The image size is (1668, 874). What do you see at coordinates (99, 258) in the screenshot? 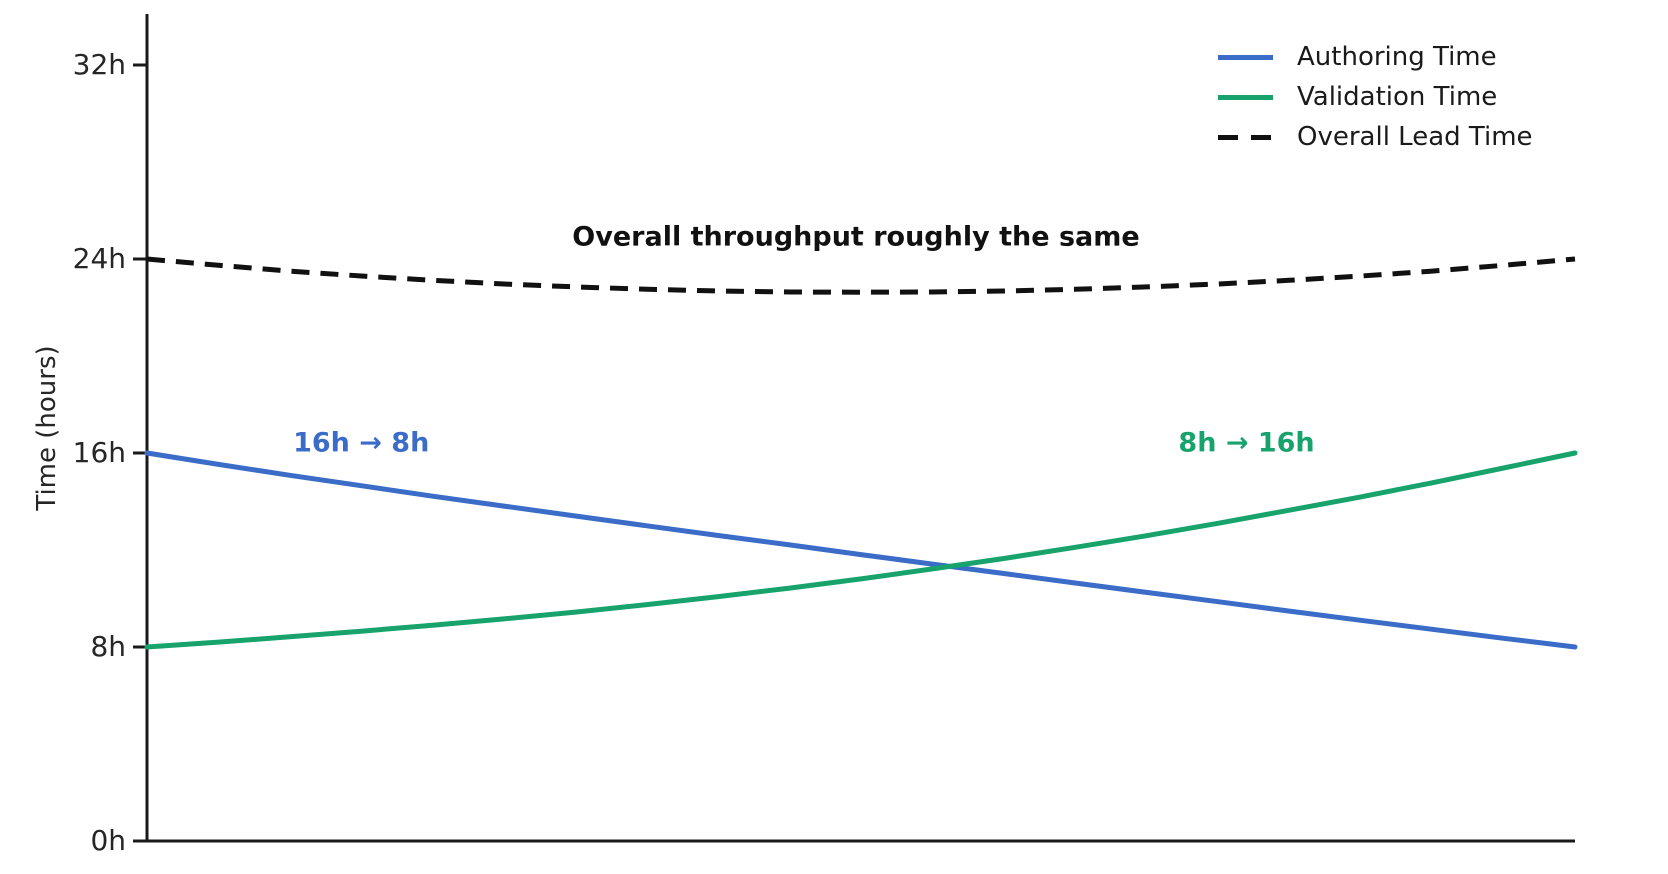
I see `y-tick-label: 24h` at bounding box center [99, 258].